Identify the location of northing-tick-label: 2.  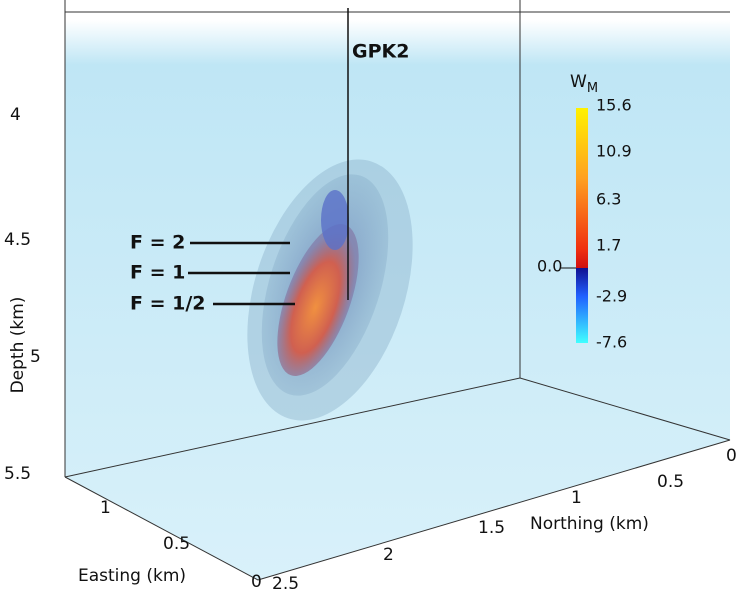
(388, 555).